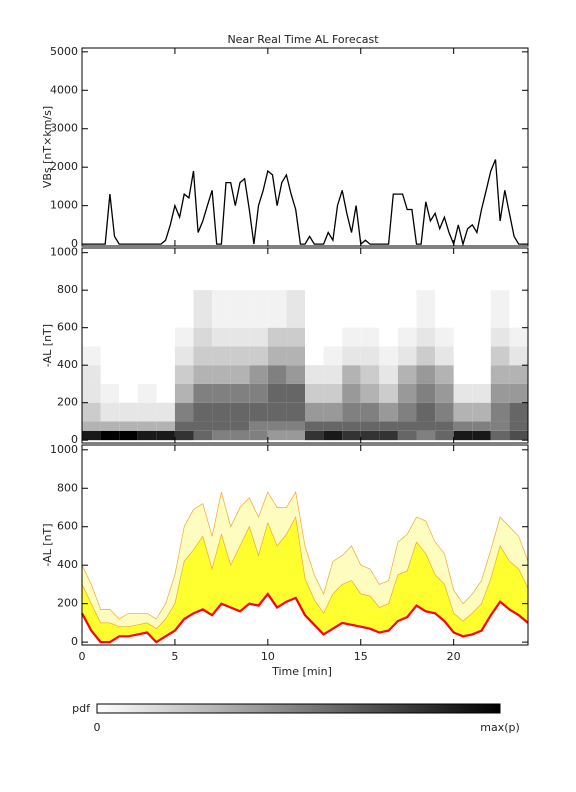 The width and height of the screenshot is (576, 792). I want to click on y-axis-label: -AL [nT], so click(47, 345).